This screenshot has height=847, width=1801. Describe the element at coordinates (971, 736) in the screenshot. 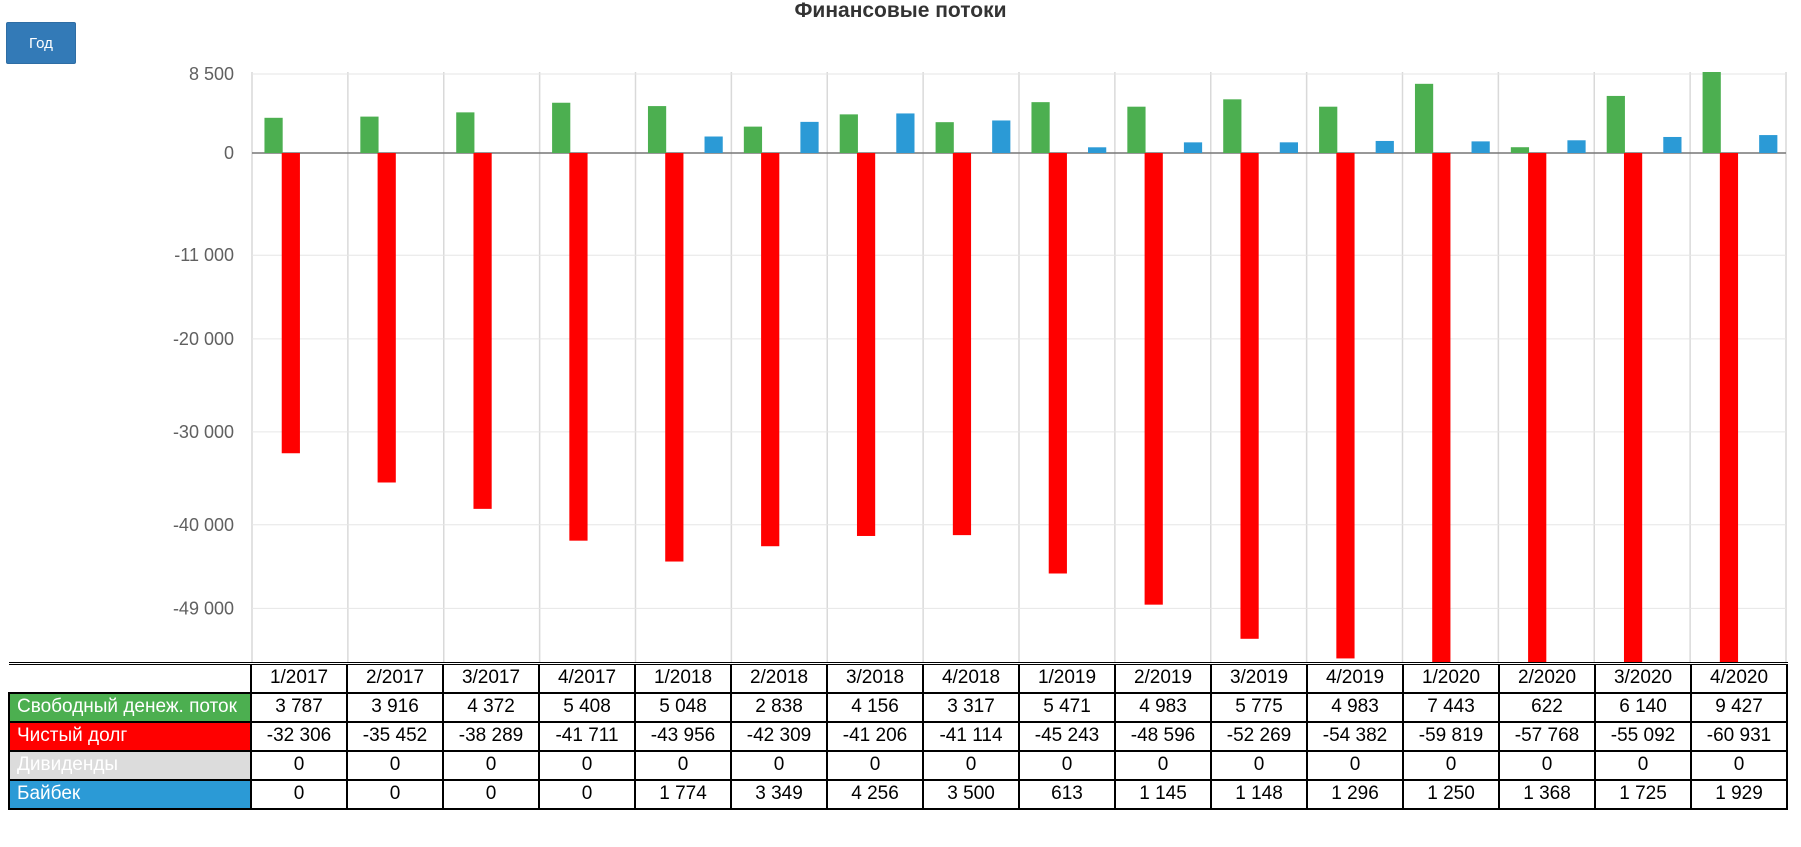

I see `table-cell: -41 114` at that location.